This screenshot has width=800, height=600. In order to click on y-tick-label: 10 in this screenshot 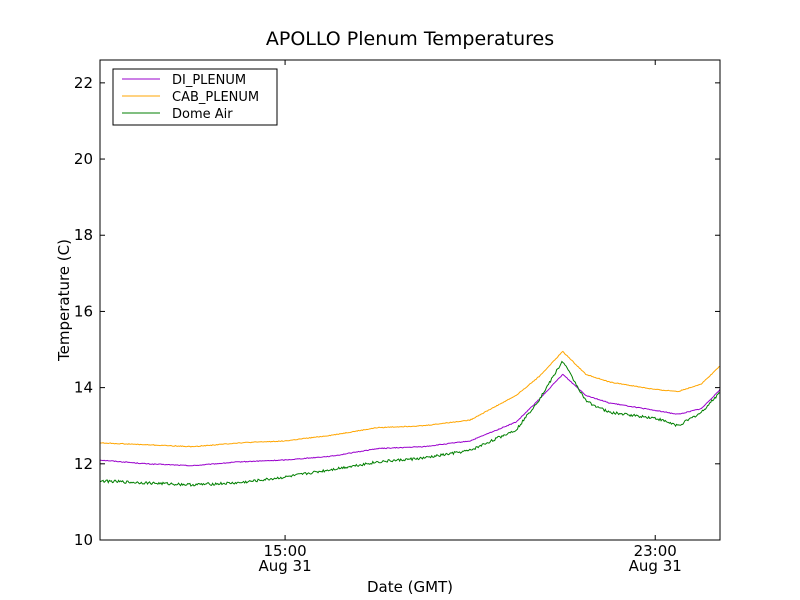, I will do `click(83, 540)`.